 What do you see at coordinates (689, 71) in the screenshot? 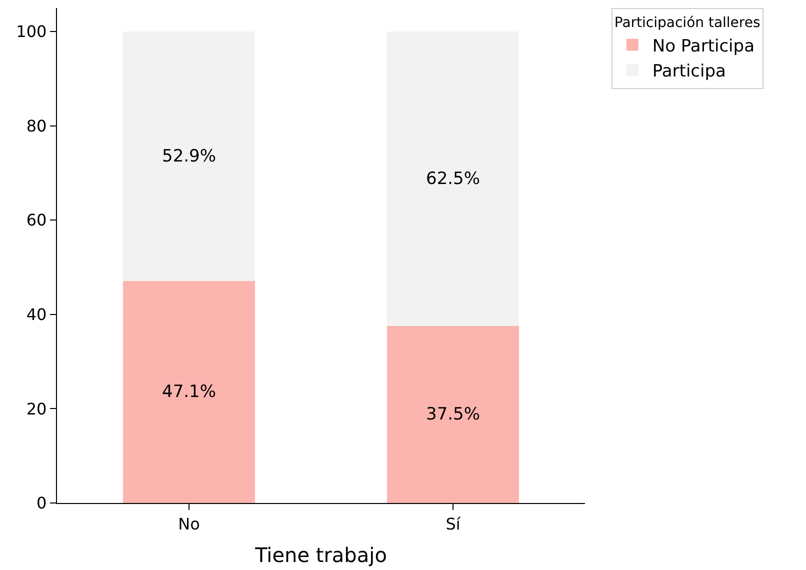
I see `legend-label: Participa` at bounding box center [689, 71].